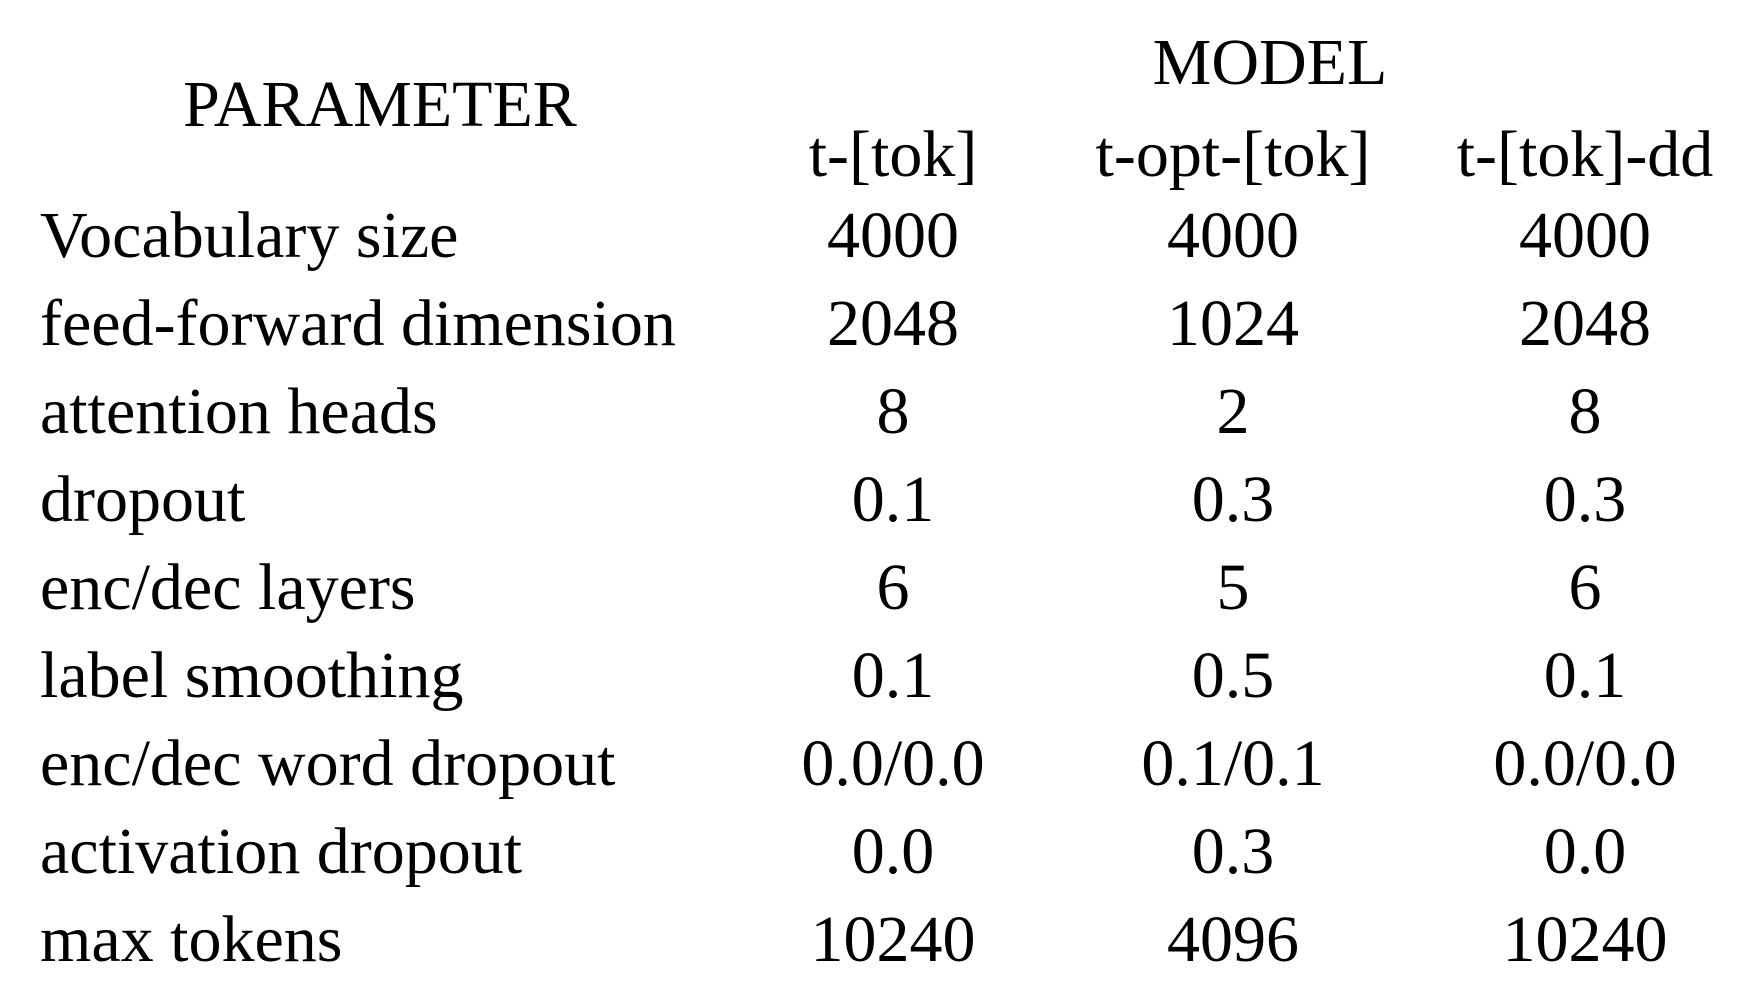 This screenshot has height=1002, width=1748. I want to click on table-row: enc/dec layers 6 5 6, so click(874, 599).